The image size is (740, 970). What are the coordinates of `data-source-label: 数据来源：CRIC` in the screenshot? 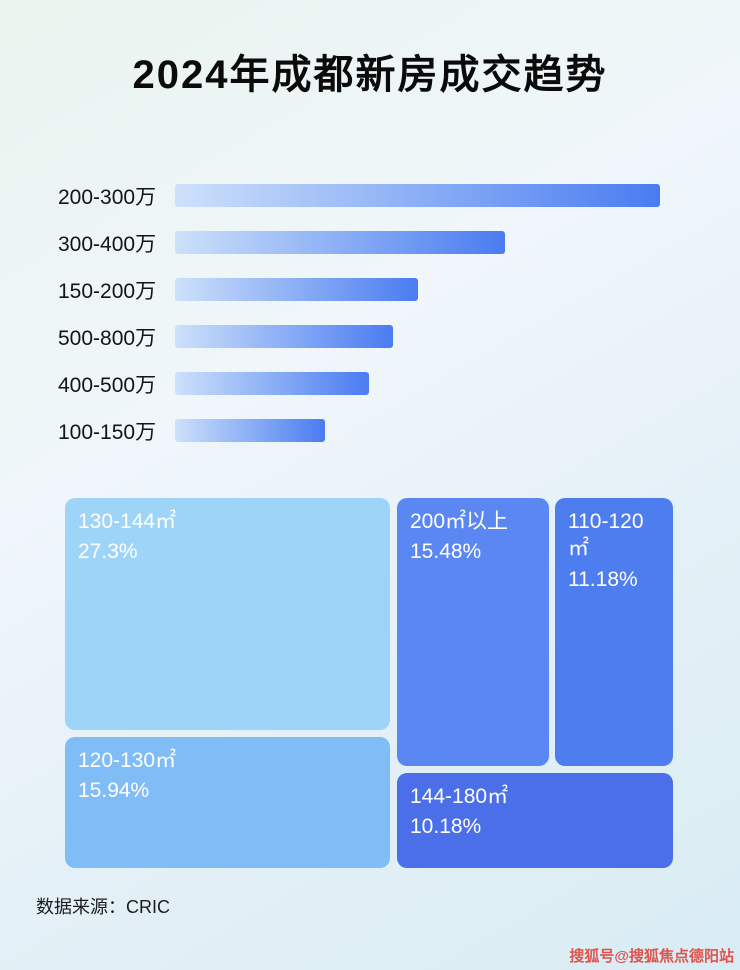 It's located at (103, 907).